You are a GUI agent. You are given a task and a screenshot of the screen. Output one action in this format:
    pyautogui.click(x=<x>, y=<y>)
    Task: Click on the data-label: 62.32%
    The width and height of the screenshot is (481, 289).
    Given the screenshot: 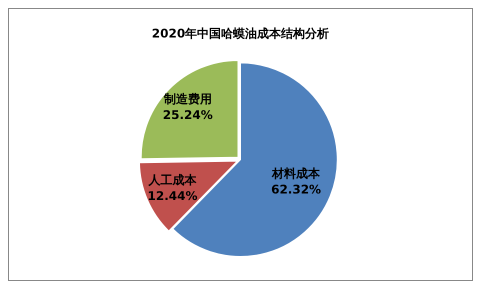 What is the action you would take?
    pyautogui.click(x=296, y=189)
    